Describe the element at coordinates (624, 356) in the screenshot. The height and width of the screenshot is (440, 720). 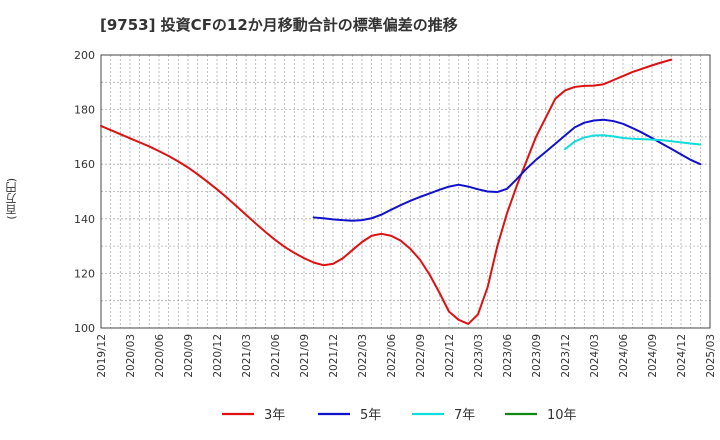
I see `x-tick-label: 2024/06` at that location.